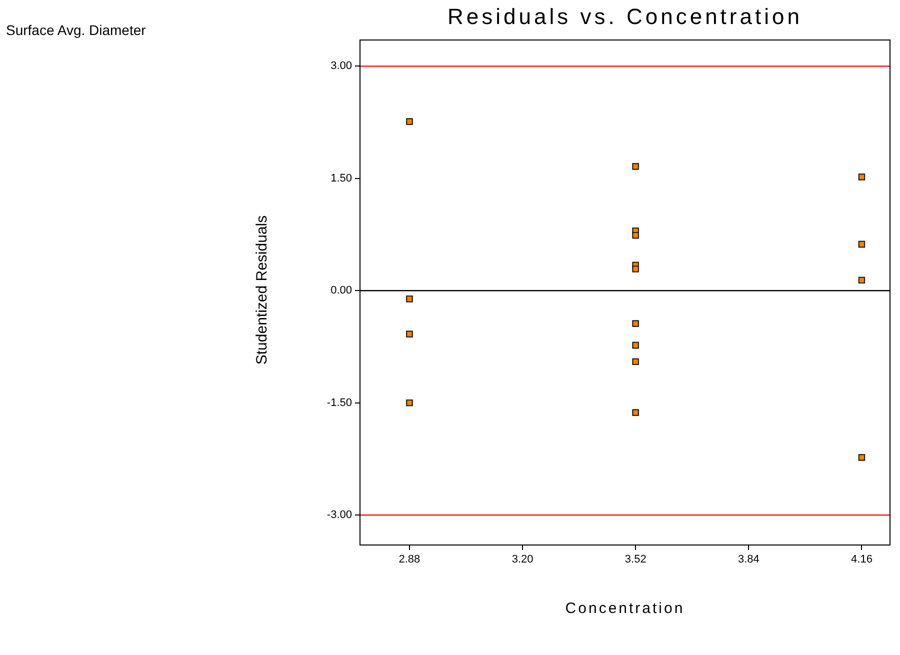 The image size is (900, 655). What do you see at coordinates (861, 560) in the screenshot?
I see `x-tick-label: 4.16` at bounding box center [861, 560].